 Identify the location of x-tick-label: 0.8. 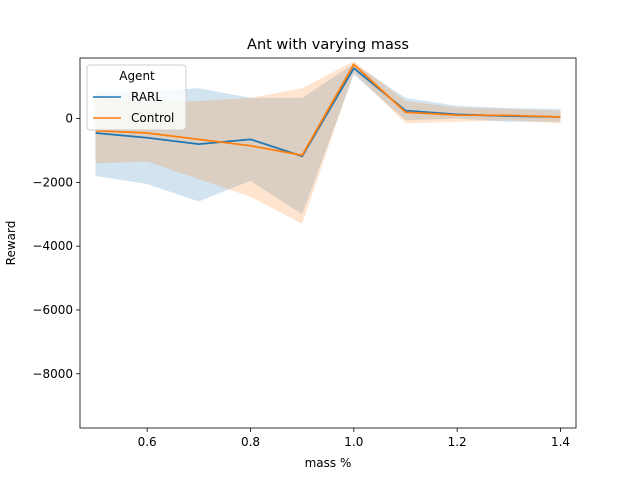
(250, 442).